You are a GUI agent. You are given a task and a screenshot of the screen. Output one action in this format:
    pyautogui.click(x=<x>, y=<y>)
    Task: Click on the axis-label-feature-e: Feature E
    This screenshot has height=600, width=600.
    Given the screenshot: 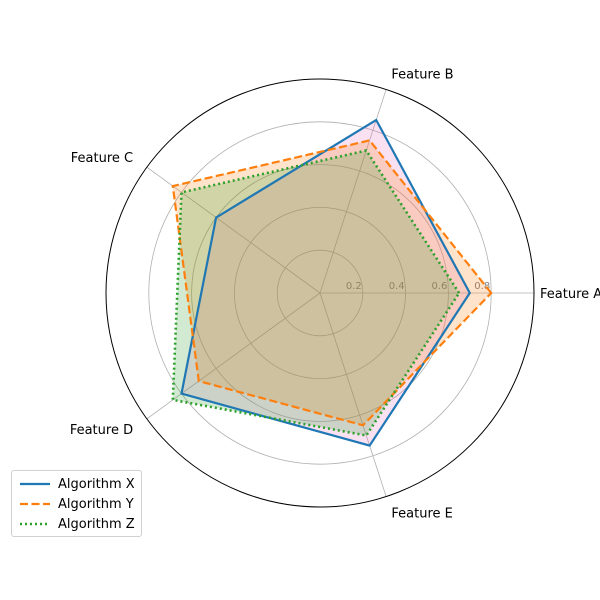 What is the action you would take?
    pyautogui.click(x=421, y=514)
    